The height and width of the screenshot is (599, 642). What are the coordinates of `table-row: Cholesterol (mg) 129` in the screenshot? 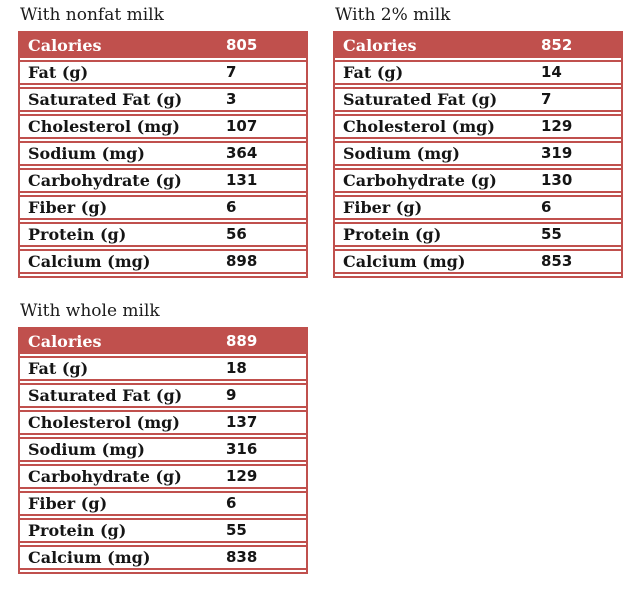 It's located at (478, 126).